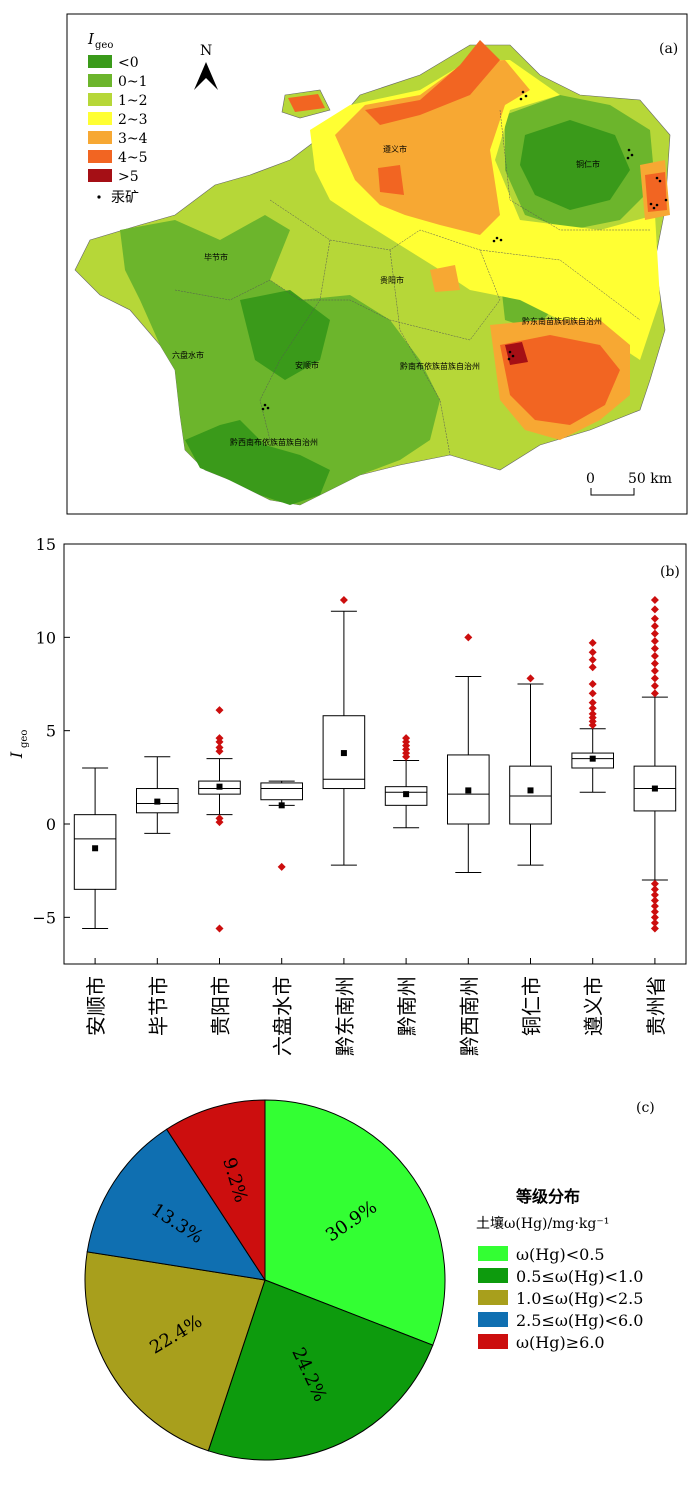 The image size is (700, 1499). What do you see at coordinates (579, 1276) in the screenshot?
I see `pie-legend-label-1: 0.5≤ω(Hg)<1.0` at bounding box center [579, 1276].